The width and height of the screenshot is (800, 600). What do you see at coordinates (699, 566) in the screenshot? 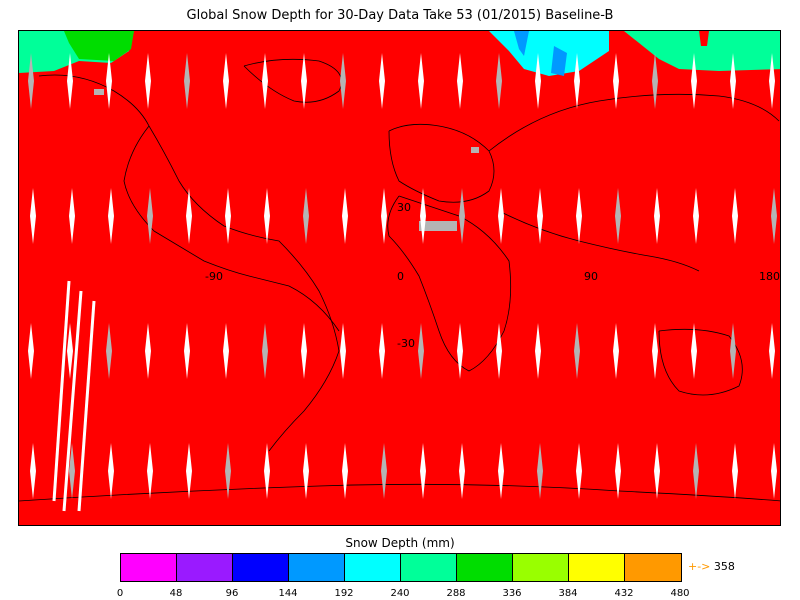
I see `max-arrow: +->` at bounding box center [699, 566].